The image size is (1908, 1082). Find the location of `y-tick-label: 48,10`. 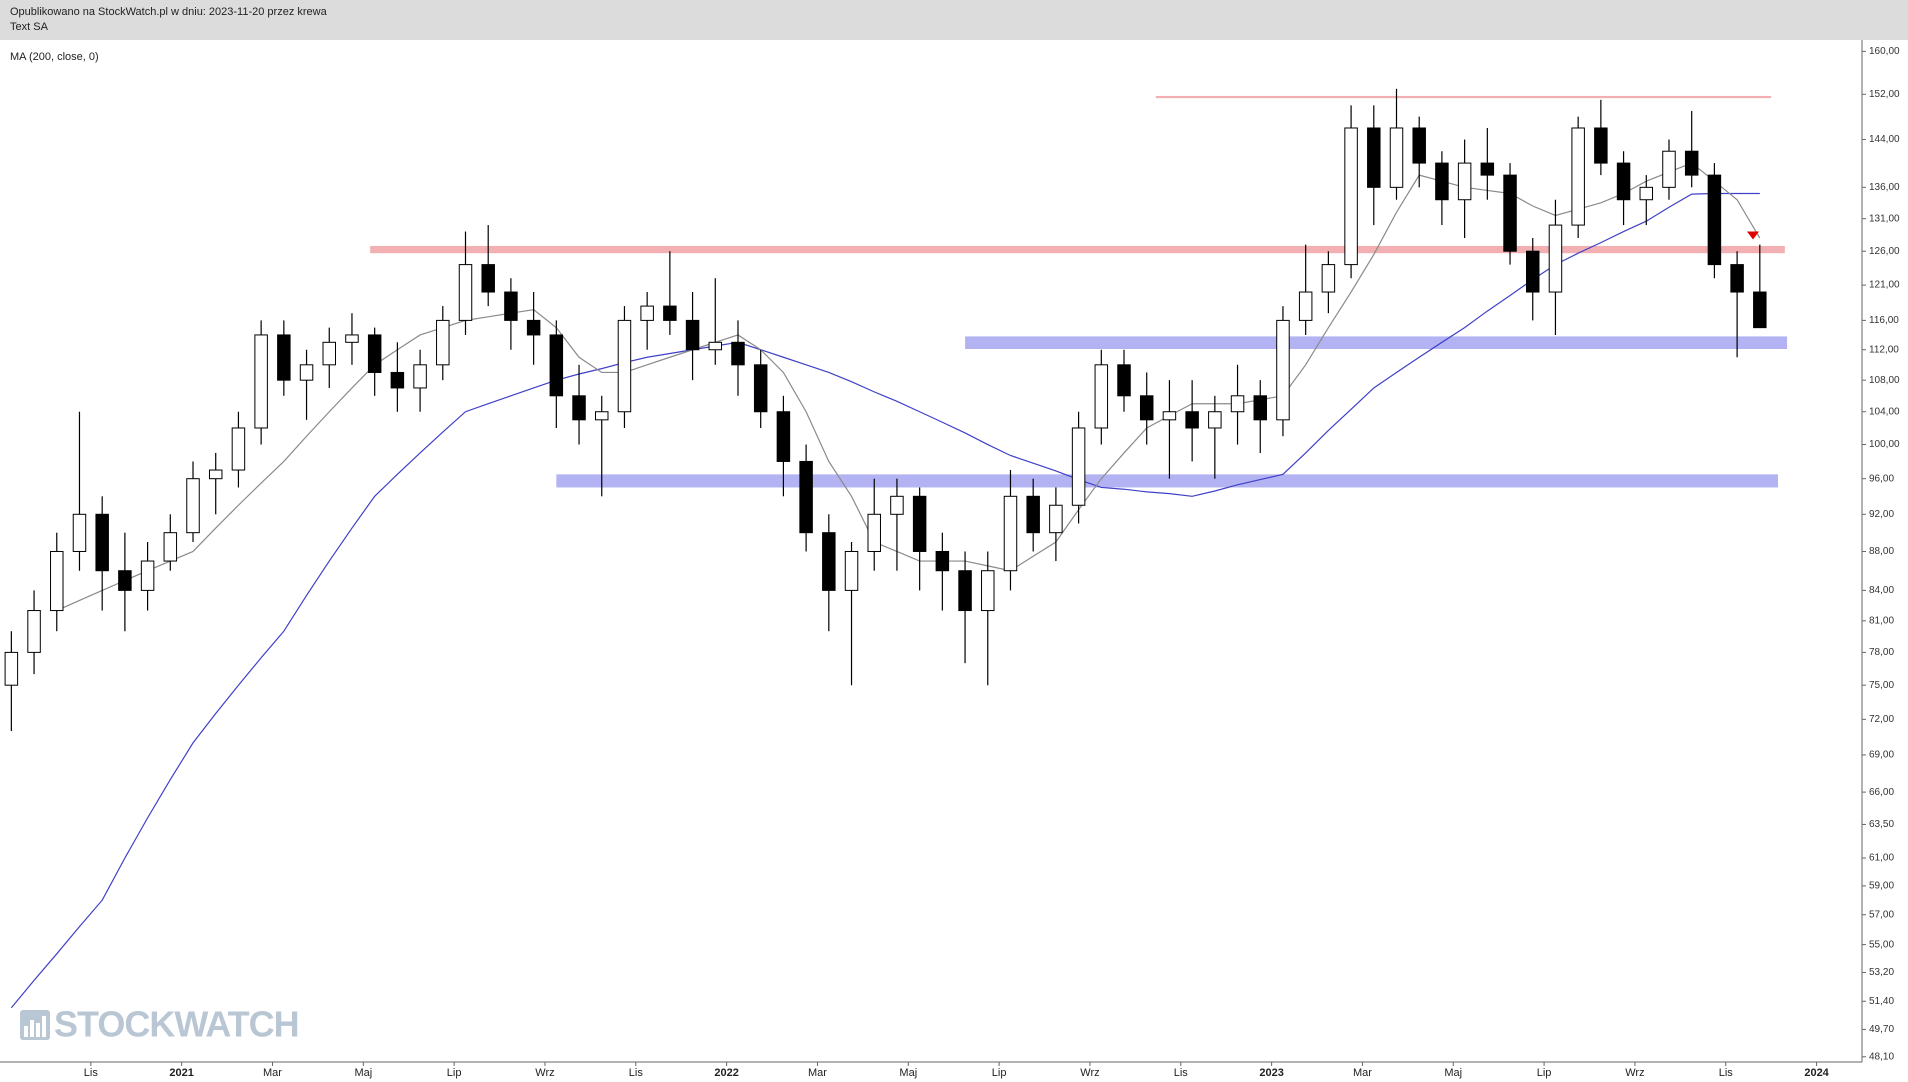

y-tick-label: 48,10 is located at coordinates (1881, 1056).